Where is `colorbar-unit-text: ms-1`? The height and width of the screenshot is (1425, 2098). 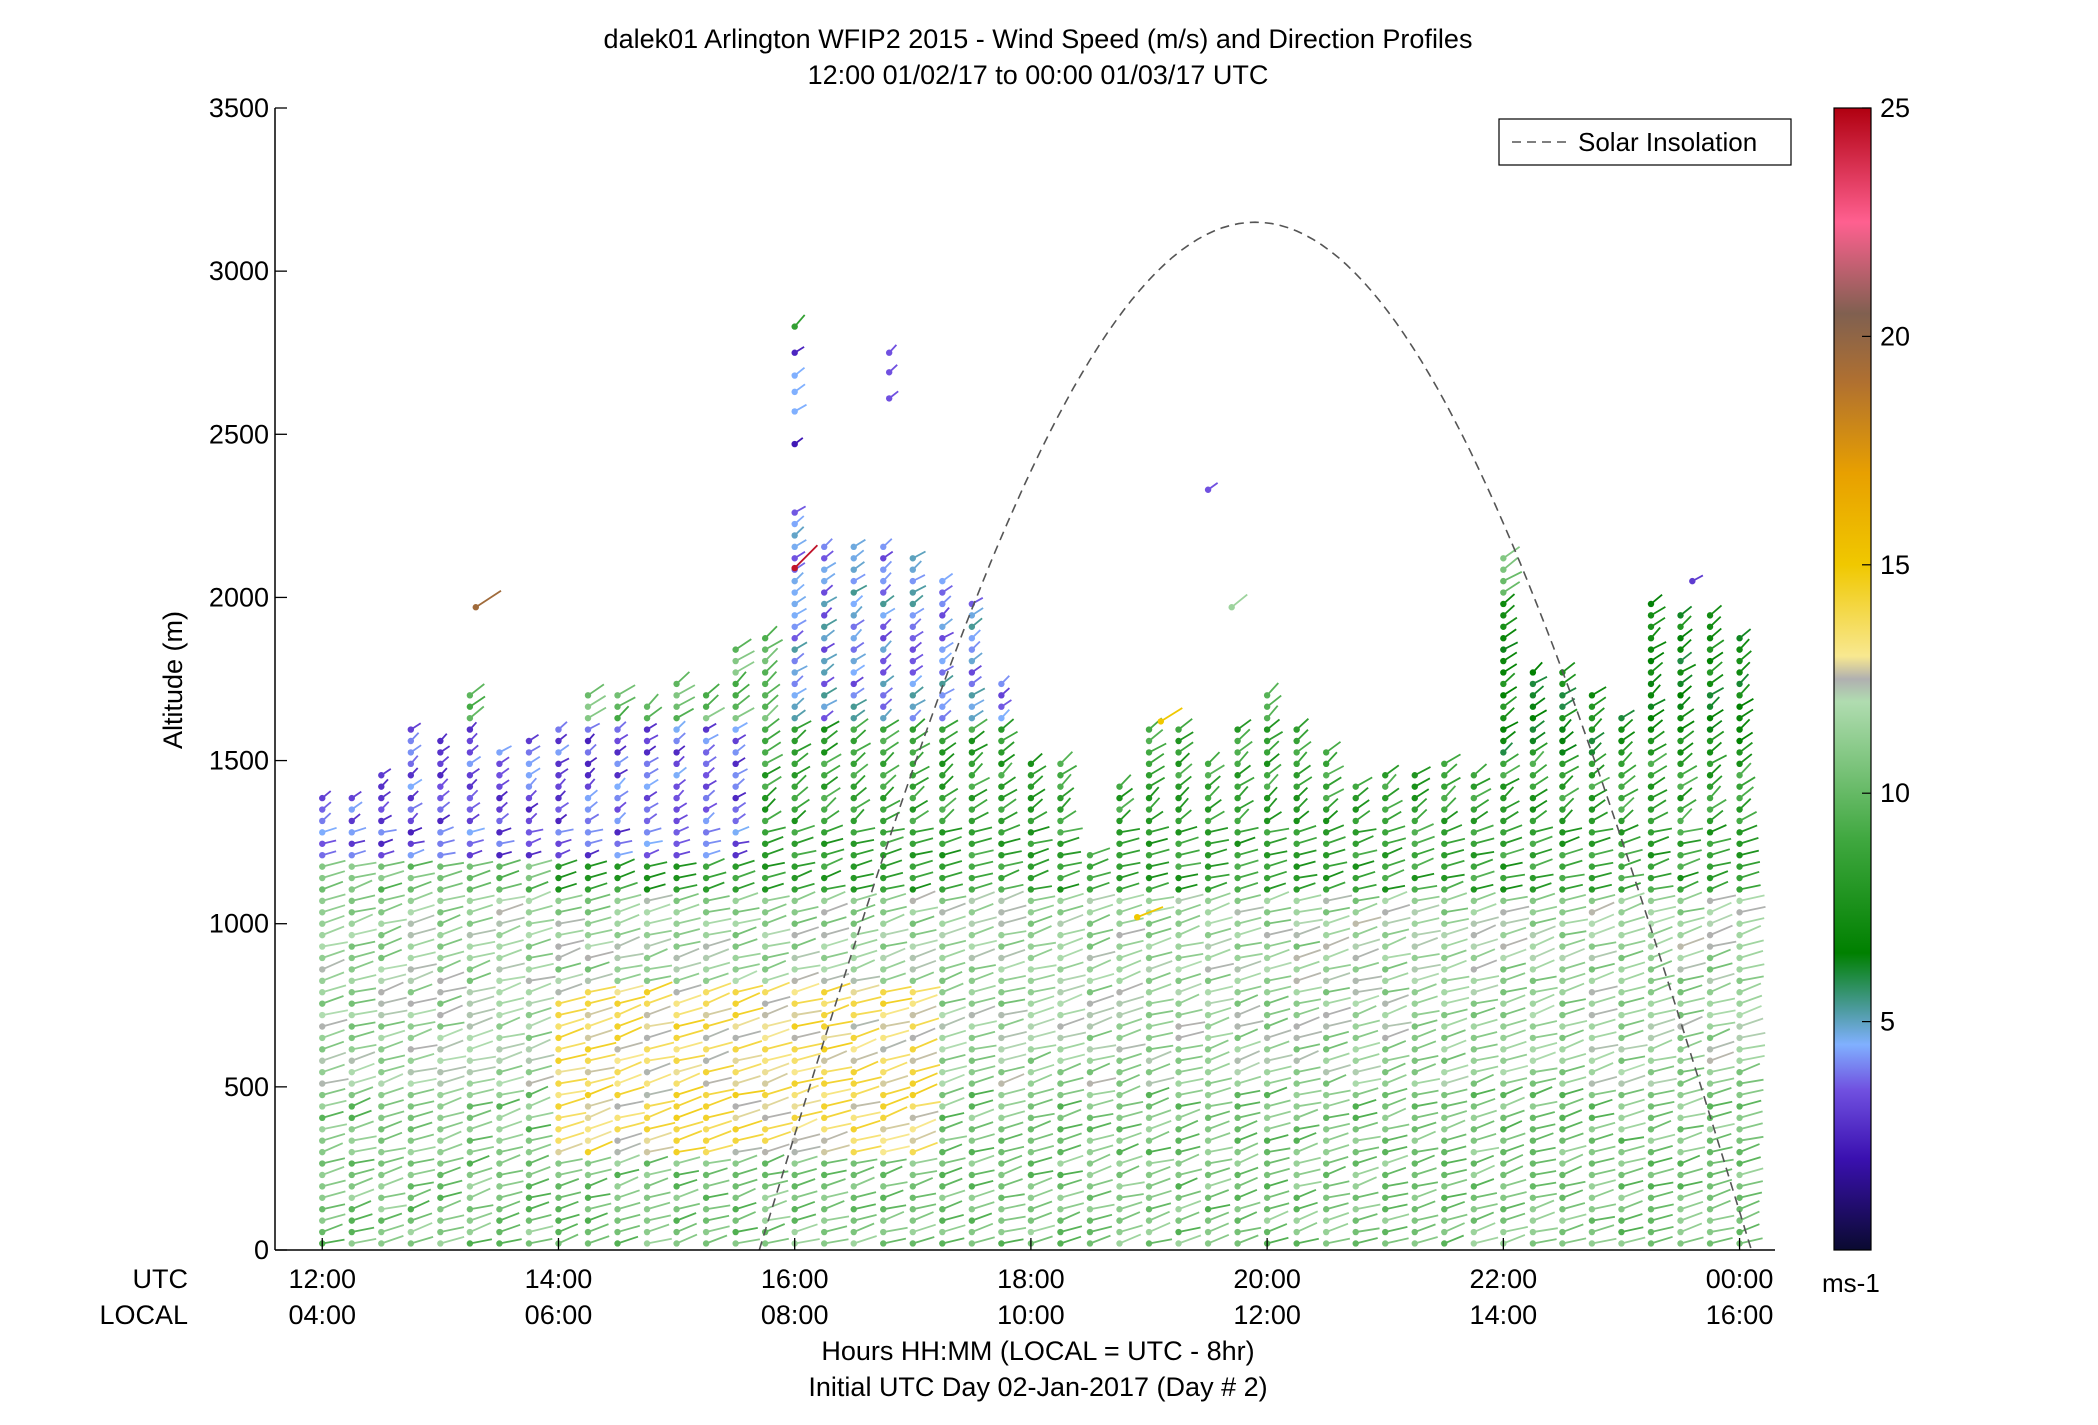
colorbar-unit-text: ms-1 is located at coordinates (1851, 1283).